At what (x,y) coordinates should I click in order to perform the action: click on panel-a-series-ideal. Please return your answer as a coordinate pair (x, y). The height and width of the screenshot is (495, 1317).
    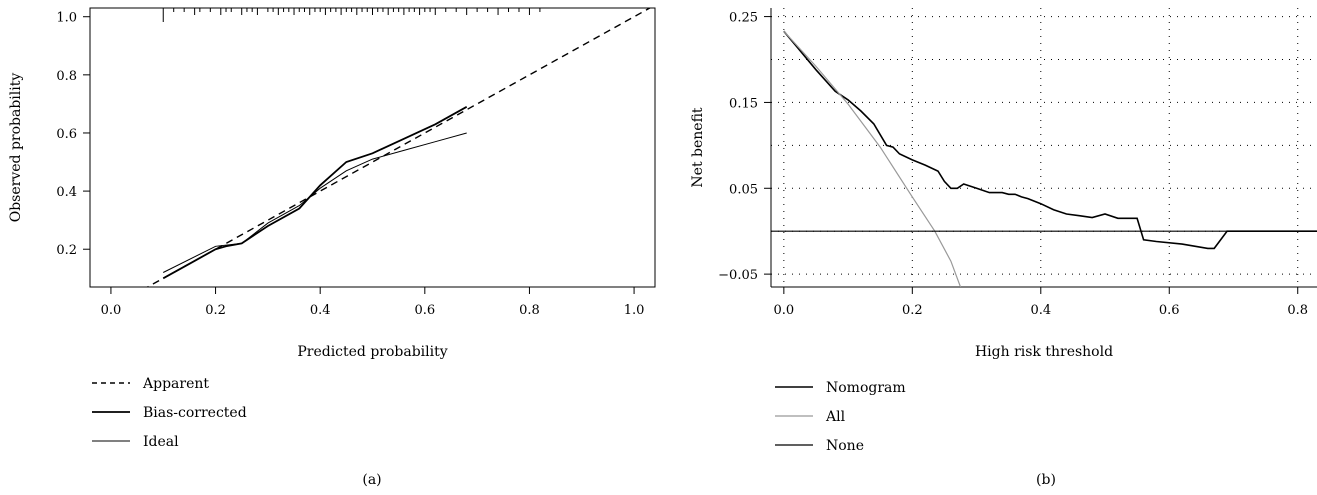
    Looking at the image, I should click on (314, 202).